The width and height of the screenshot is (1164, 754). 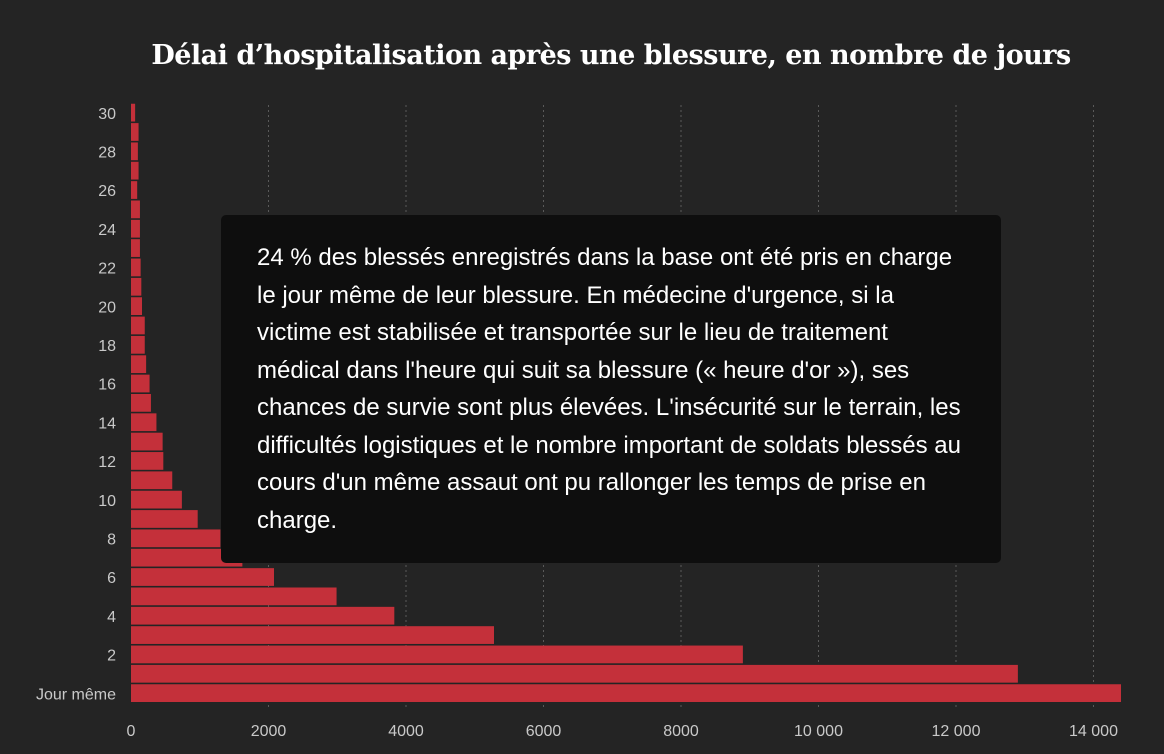 I want to click on y-tick-label: 28, so click(x=107, y=153).